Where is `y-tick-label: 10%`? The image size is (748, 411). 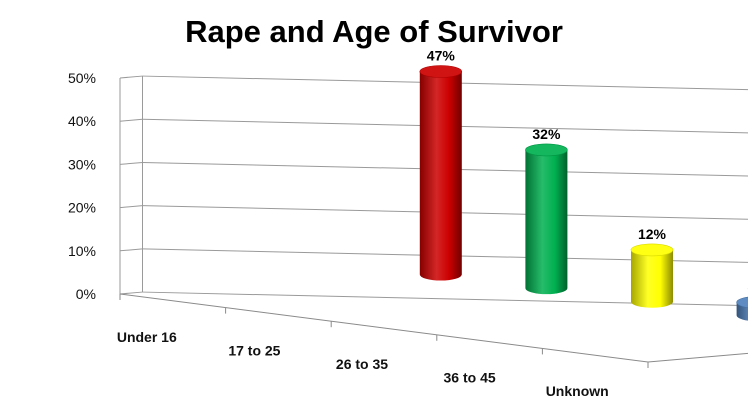
y-tick-label: 10% is located at coordinates (82, 251).